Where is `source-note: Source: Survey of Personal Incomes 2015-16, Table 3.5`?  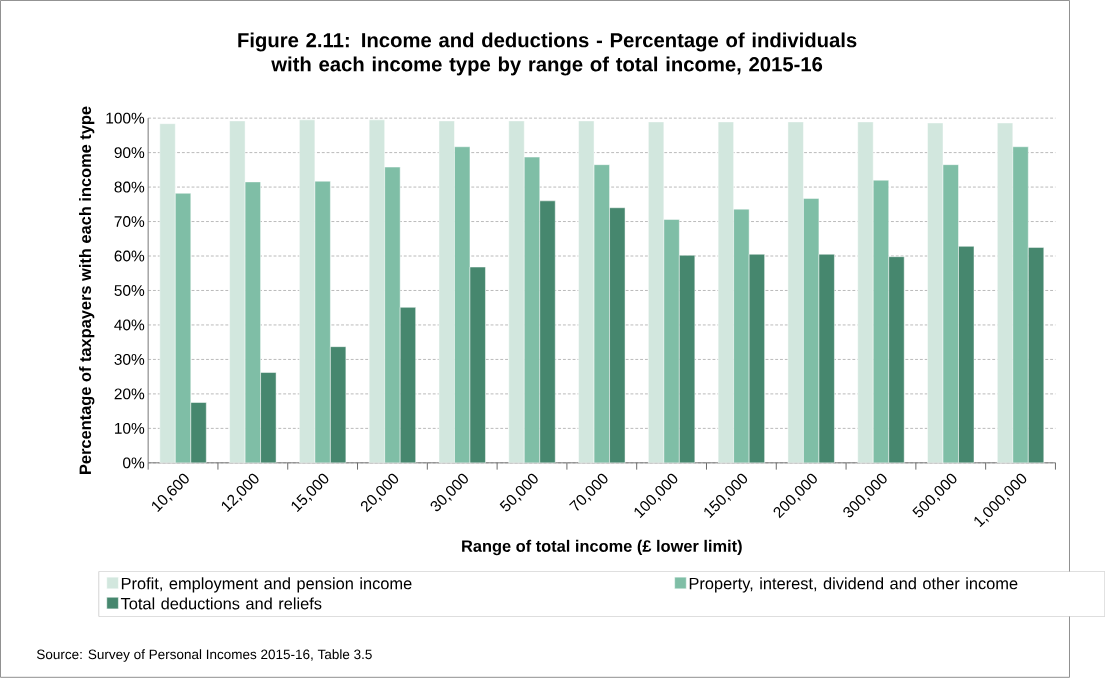
source-note: Source: Survey of Personal Incomes 2015-16, Table 3.5 is located at coordinates (204, 655).